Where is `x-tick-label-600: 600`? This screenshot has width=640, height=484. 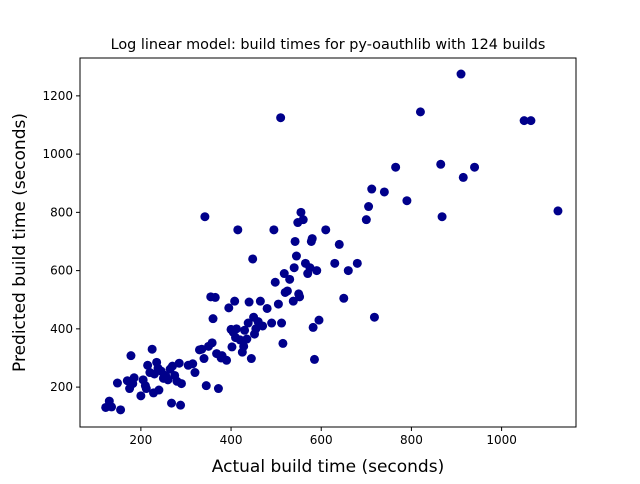
x-tick-label-600: 600 is located at coordinates (321, 440).